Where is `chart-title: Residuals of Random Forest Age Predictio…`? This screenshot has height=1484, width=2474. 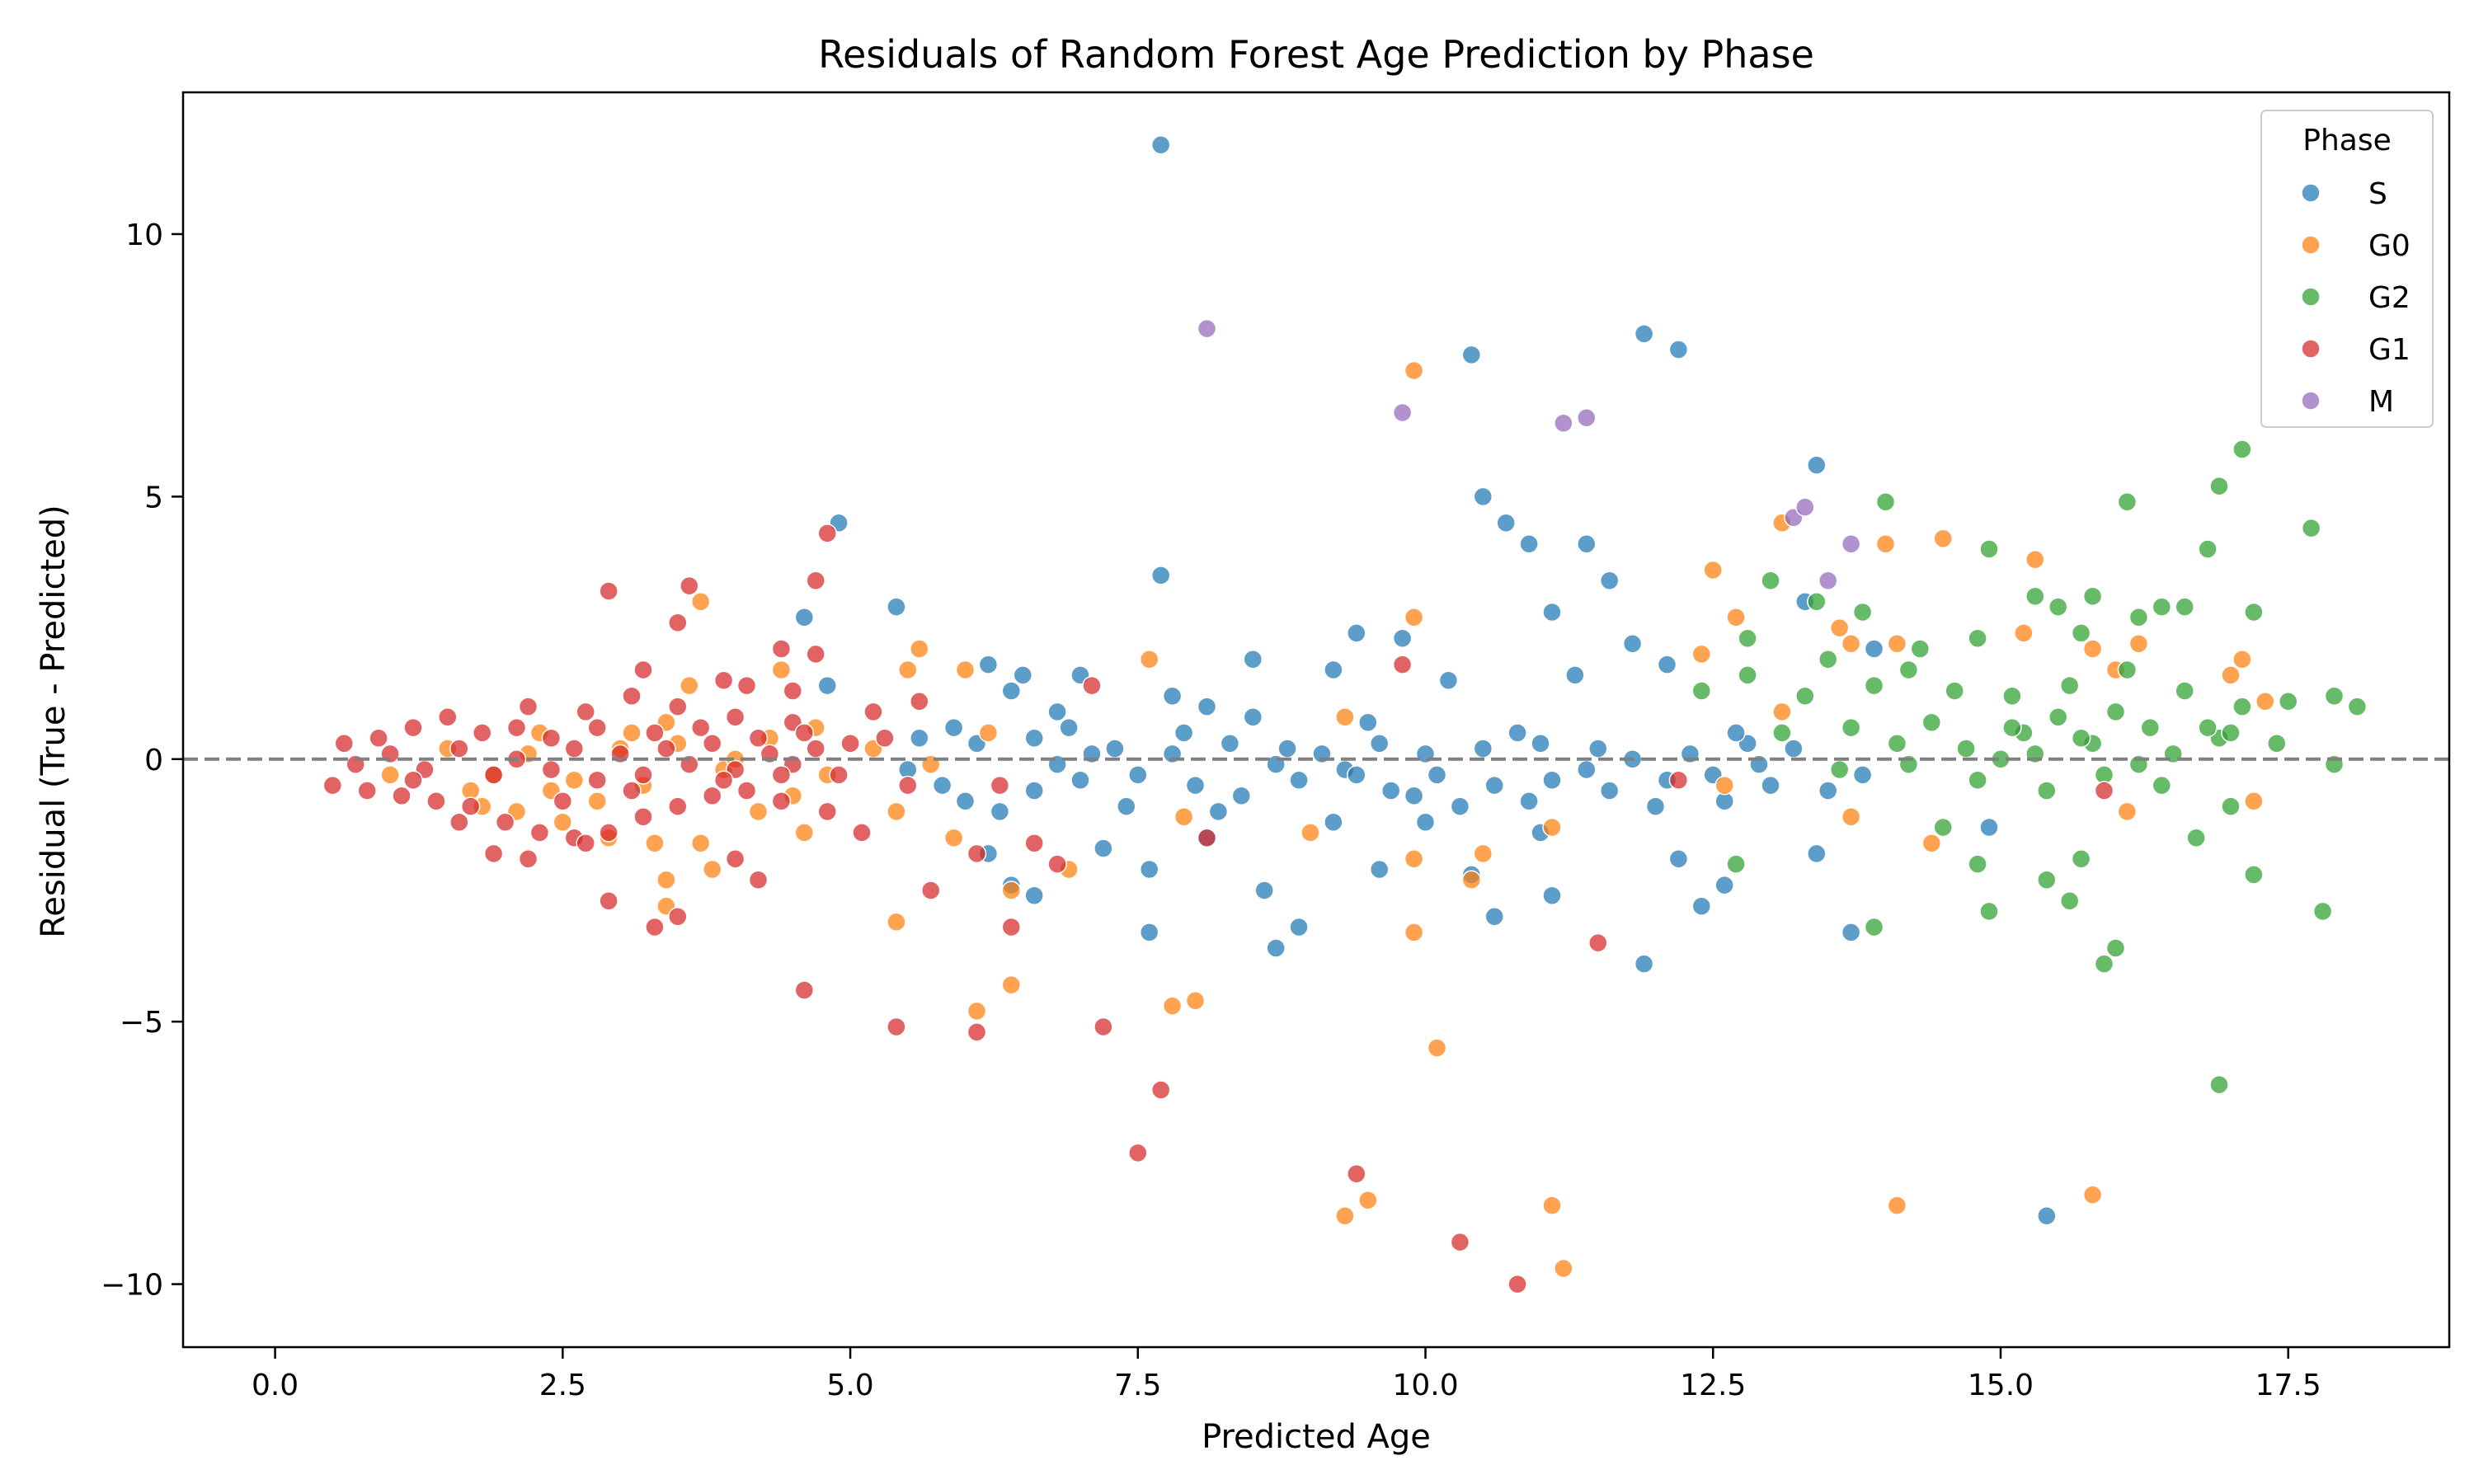 chart-title: Residuals of Random Forest Age Predictio… is located at coordinates (1316, 54).